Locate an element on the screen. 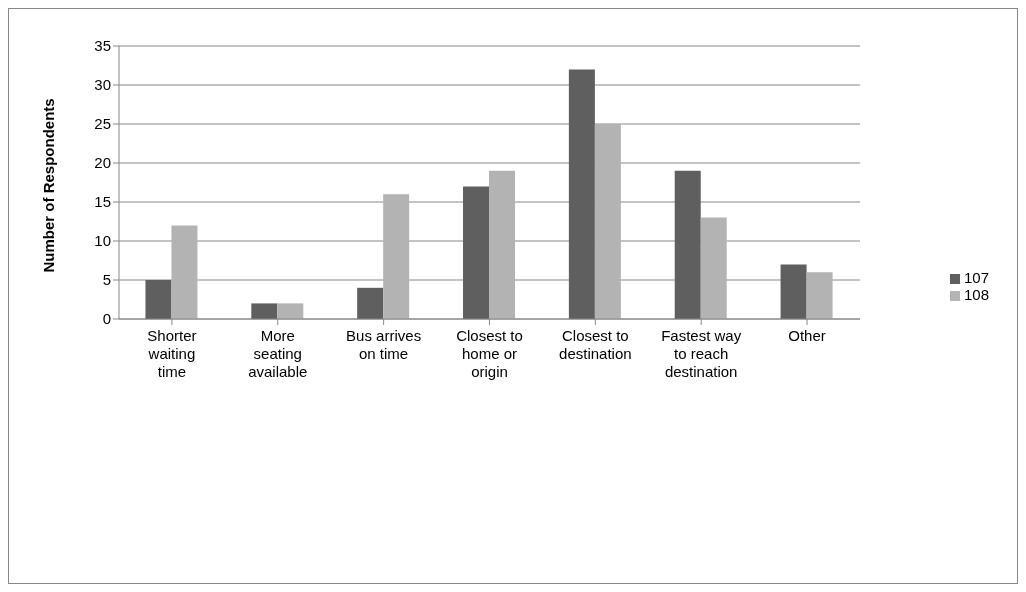 This screenshot has width=1026, height=592. y-tick-label: 25 is located at coordinates (102, 124).